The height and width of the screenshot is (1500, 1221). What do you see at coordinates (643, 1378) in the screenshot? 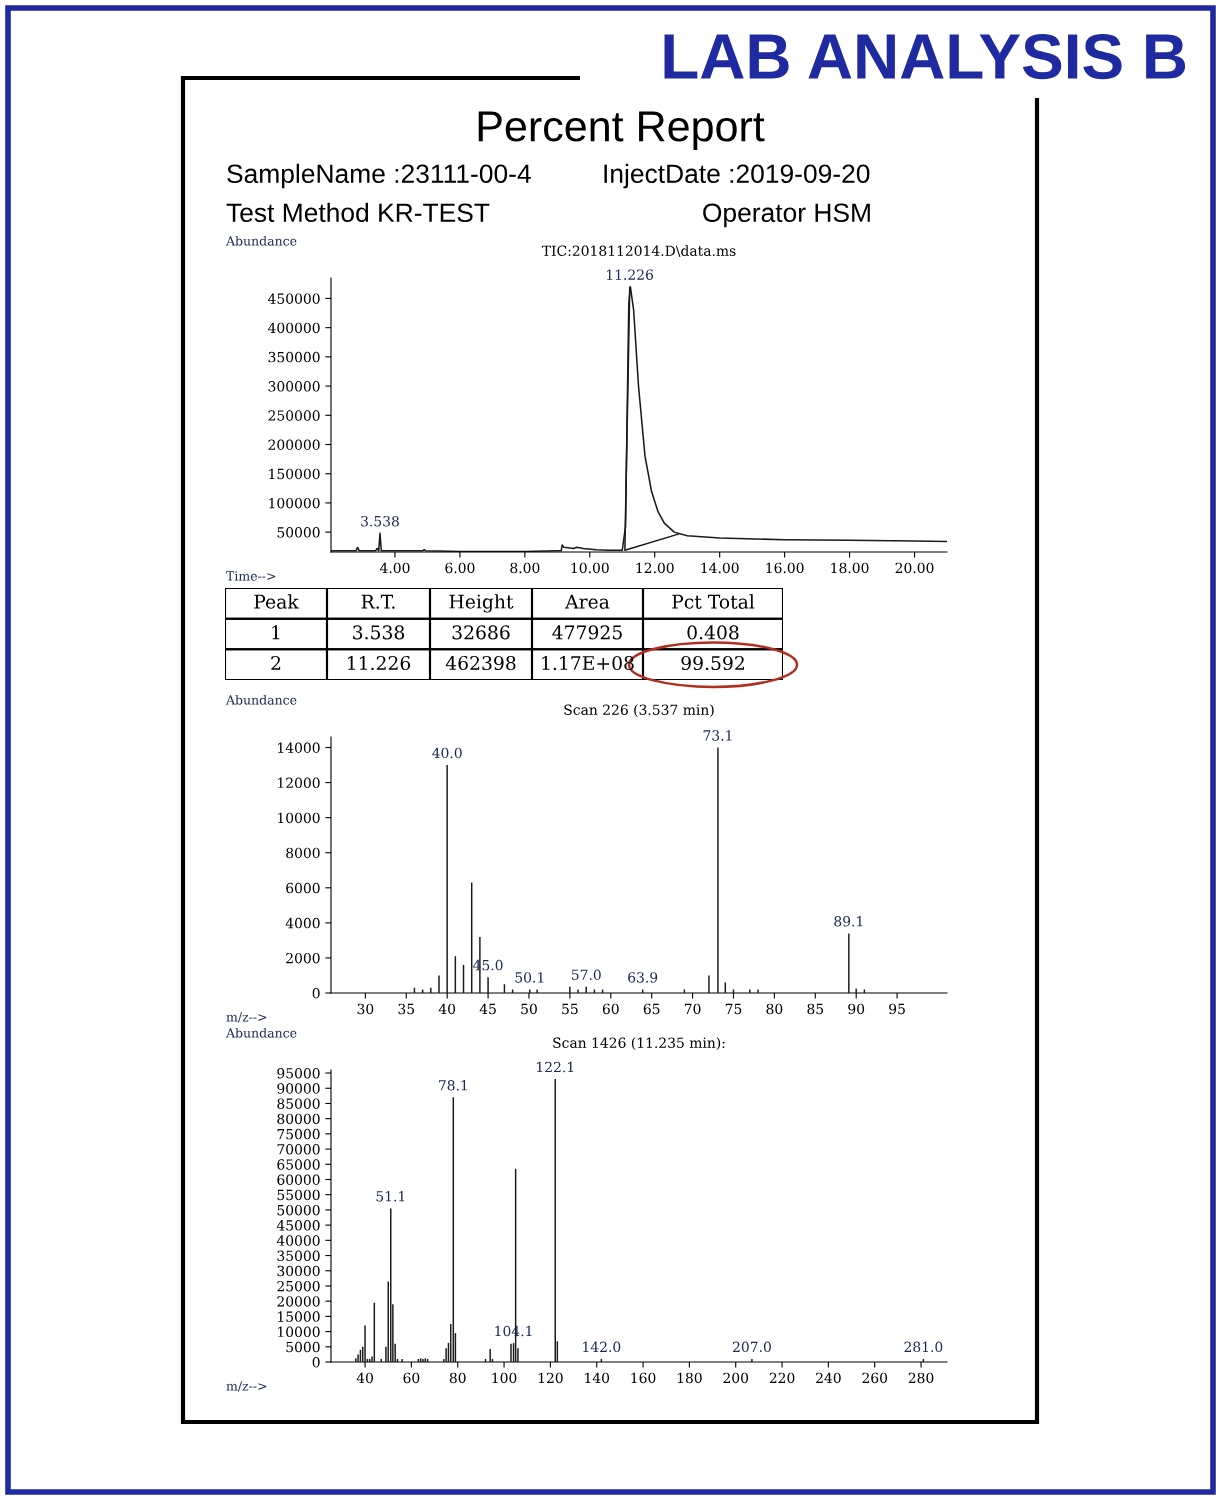
I see `x-tick-label: 160` at bounding box center [643, 1378].